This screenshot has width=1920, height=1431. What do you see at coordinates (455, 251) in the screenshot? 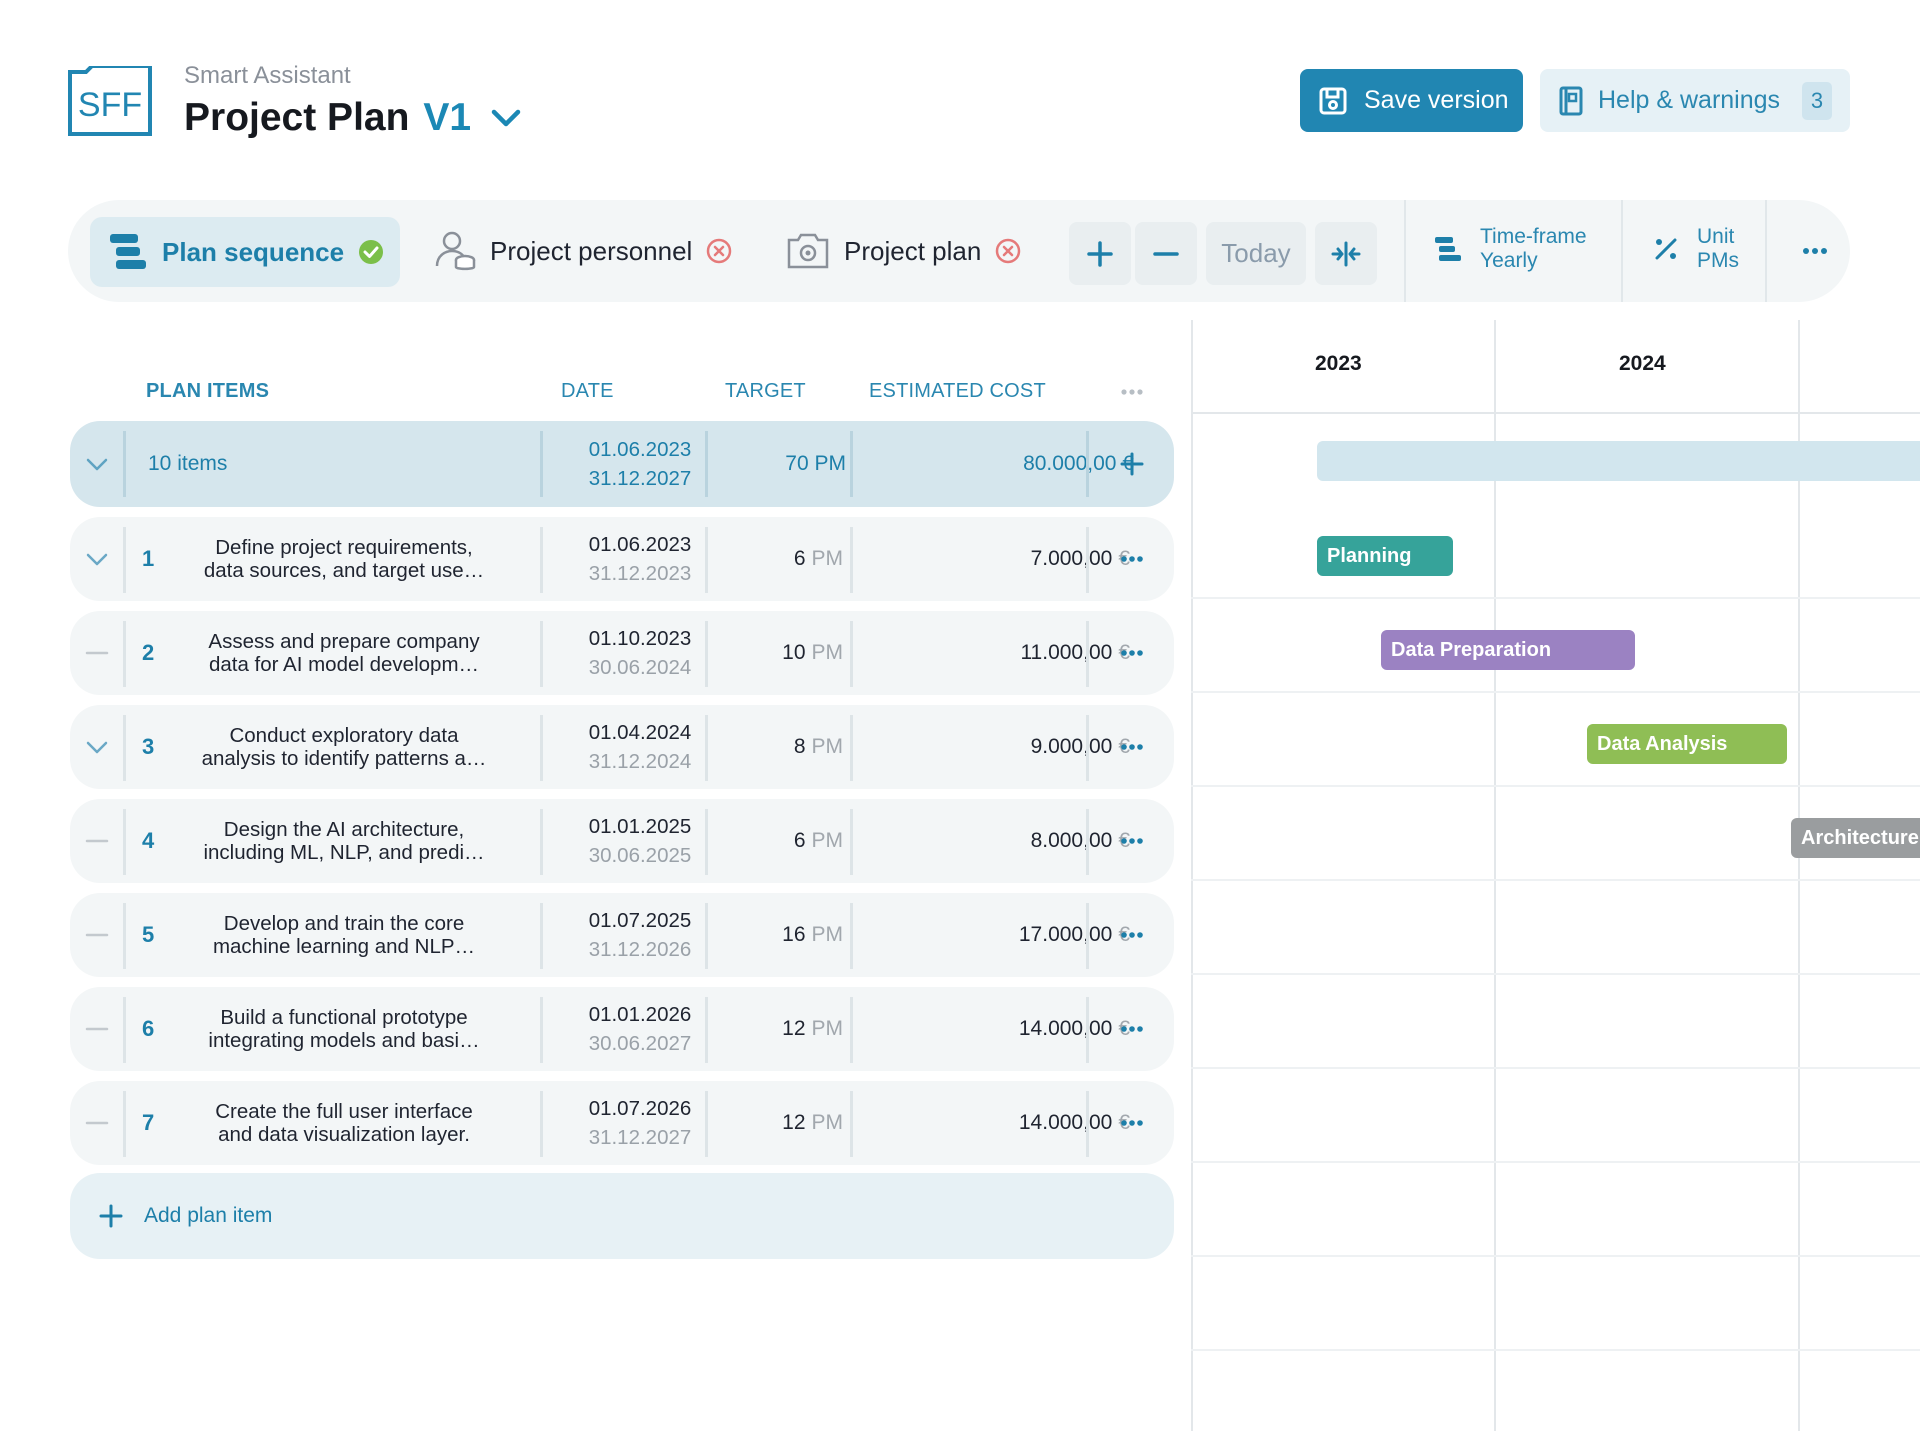
I see `personnel-icon` at bounding box center [455, 251].